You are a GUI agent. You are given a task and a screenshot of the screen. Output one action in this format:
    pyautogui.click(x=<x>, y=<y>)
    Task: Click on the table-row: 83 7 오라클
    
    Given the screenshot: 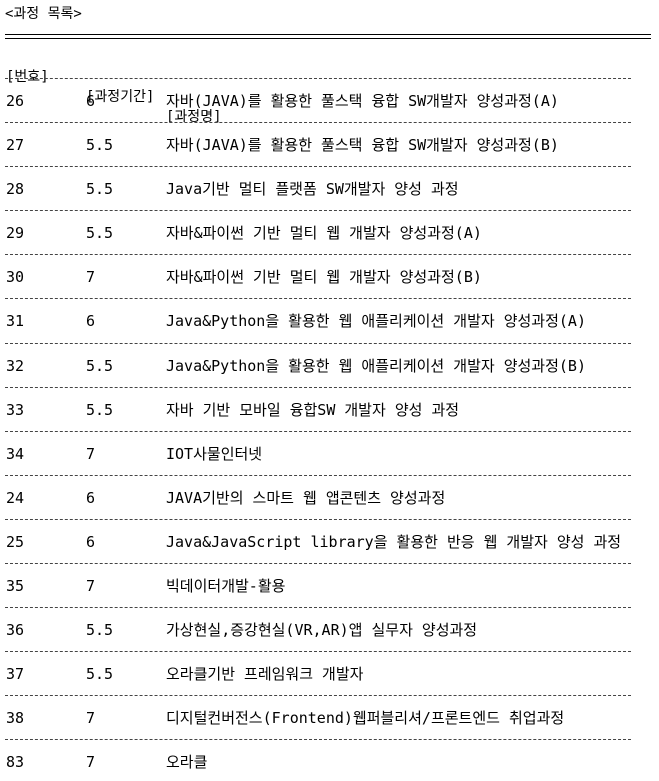 What is the action you would take?
    pyautogui.click(x=328, y=750)
    